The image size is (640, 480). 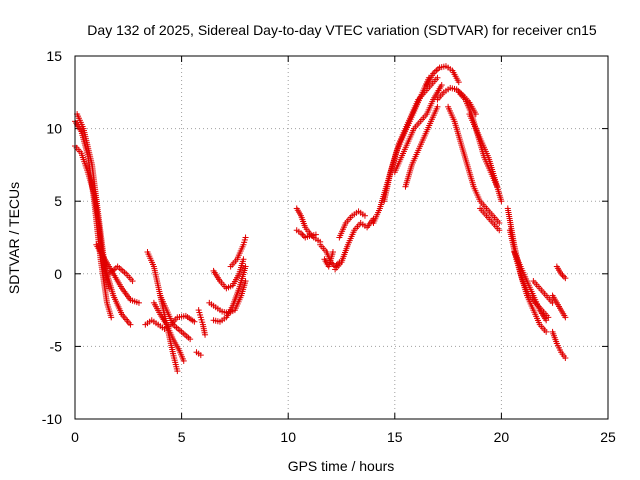 I want to click on y-tick-label: 5, so click(x=58, y=201).